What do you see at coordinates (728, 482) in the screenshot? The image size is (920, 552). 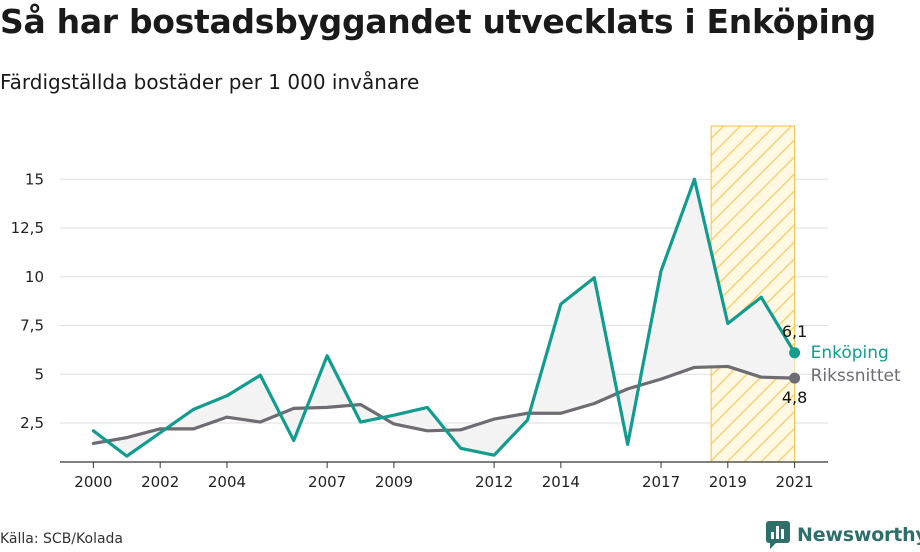 I see `x-tick-label: 2019` at bounding box center [728, 482].